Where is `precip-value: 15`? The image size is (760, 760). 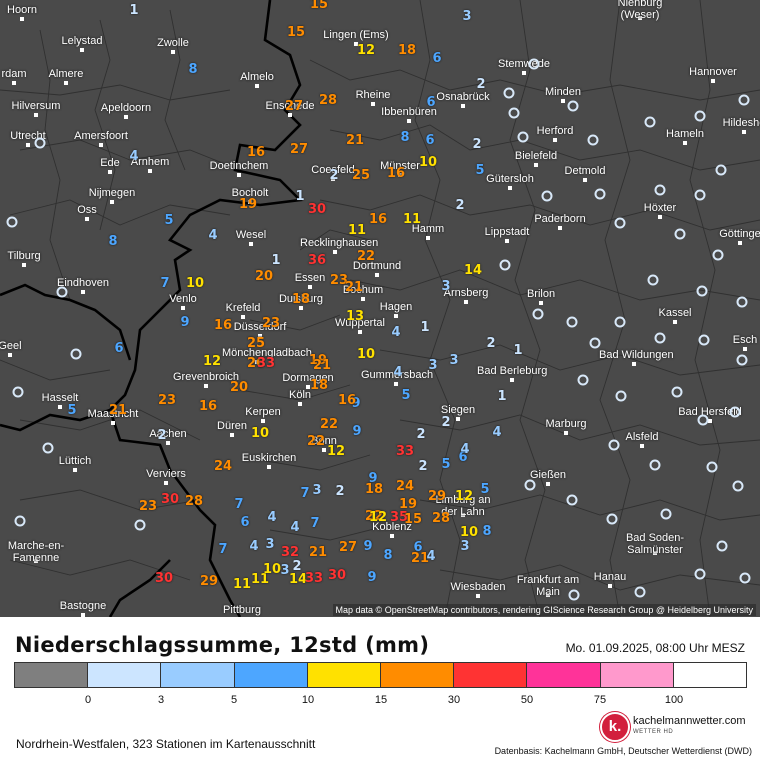 precip-value: 15 is located at coordinates (319, 6).